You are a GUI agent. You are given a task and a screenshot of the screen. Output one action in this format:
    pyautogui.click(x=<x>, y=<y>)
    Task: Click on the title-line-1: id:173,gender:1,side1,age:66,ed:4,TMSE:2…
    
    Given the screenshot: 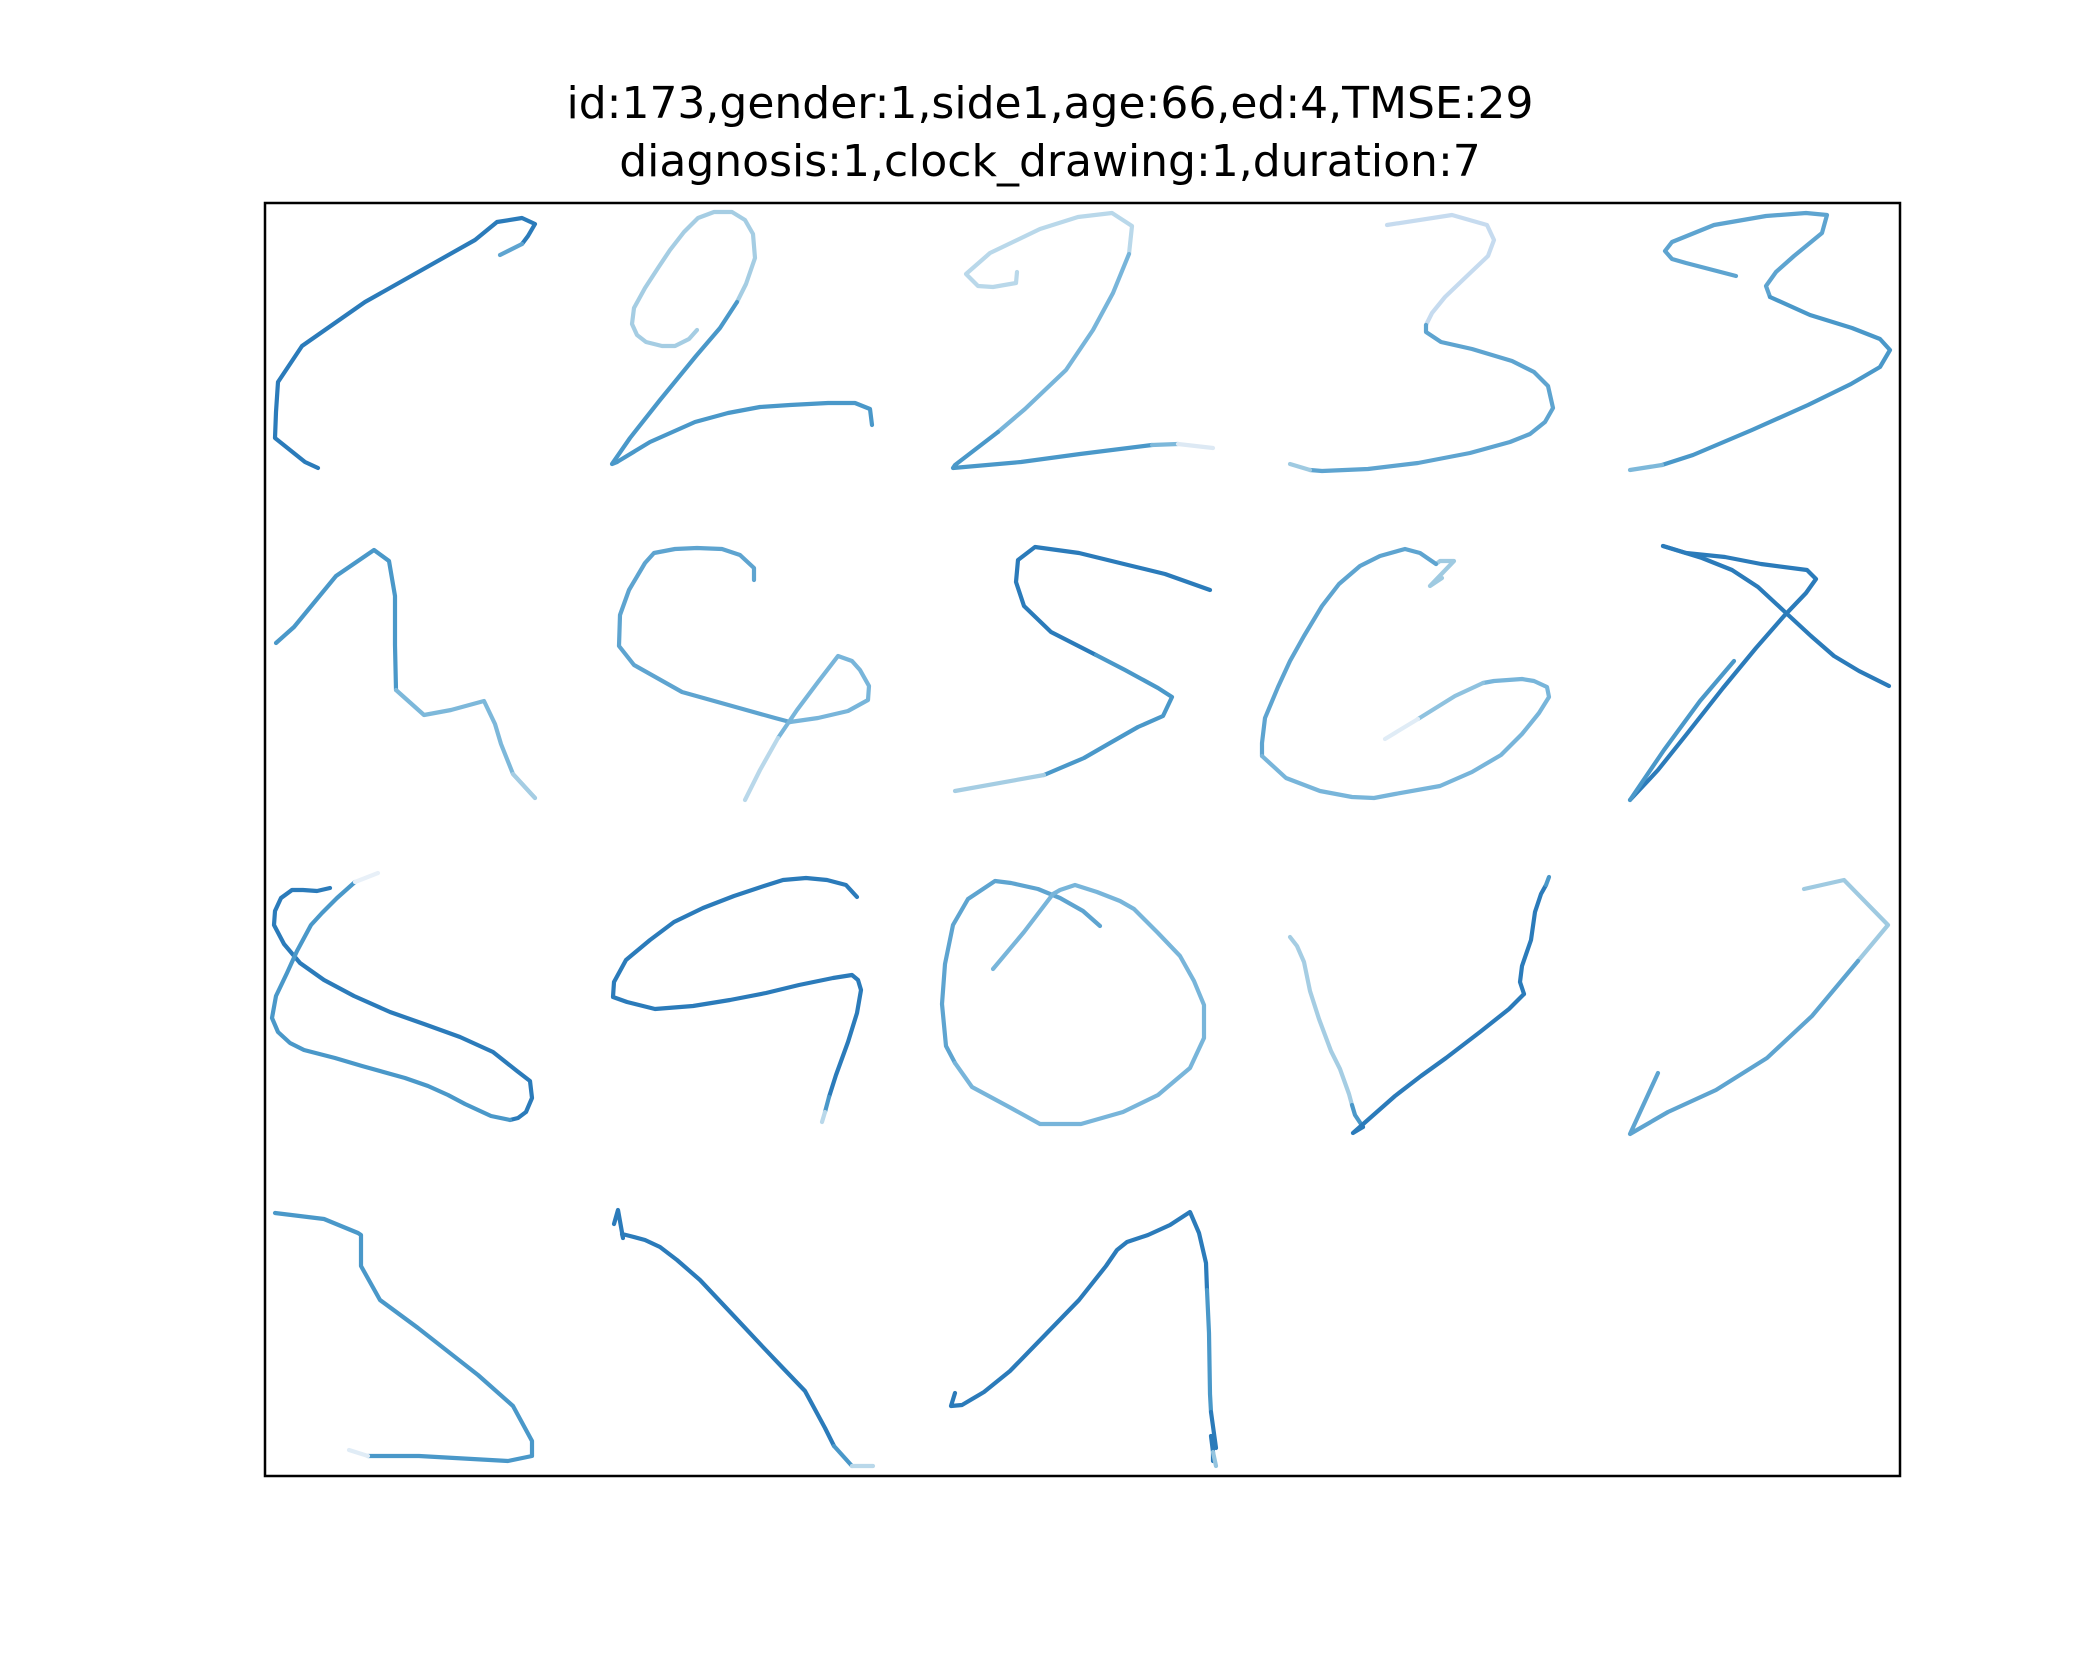 What is the action you would take?
    pyautogui.click(x=1050, y=103)
    